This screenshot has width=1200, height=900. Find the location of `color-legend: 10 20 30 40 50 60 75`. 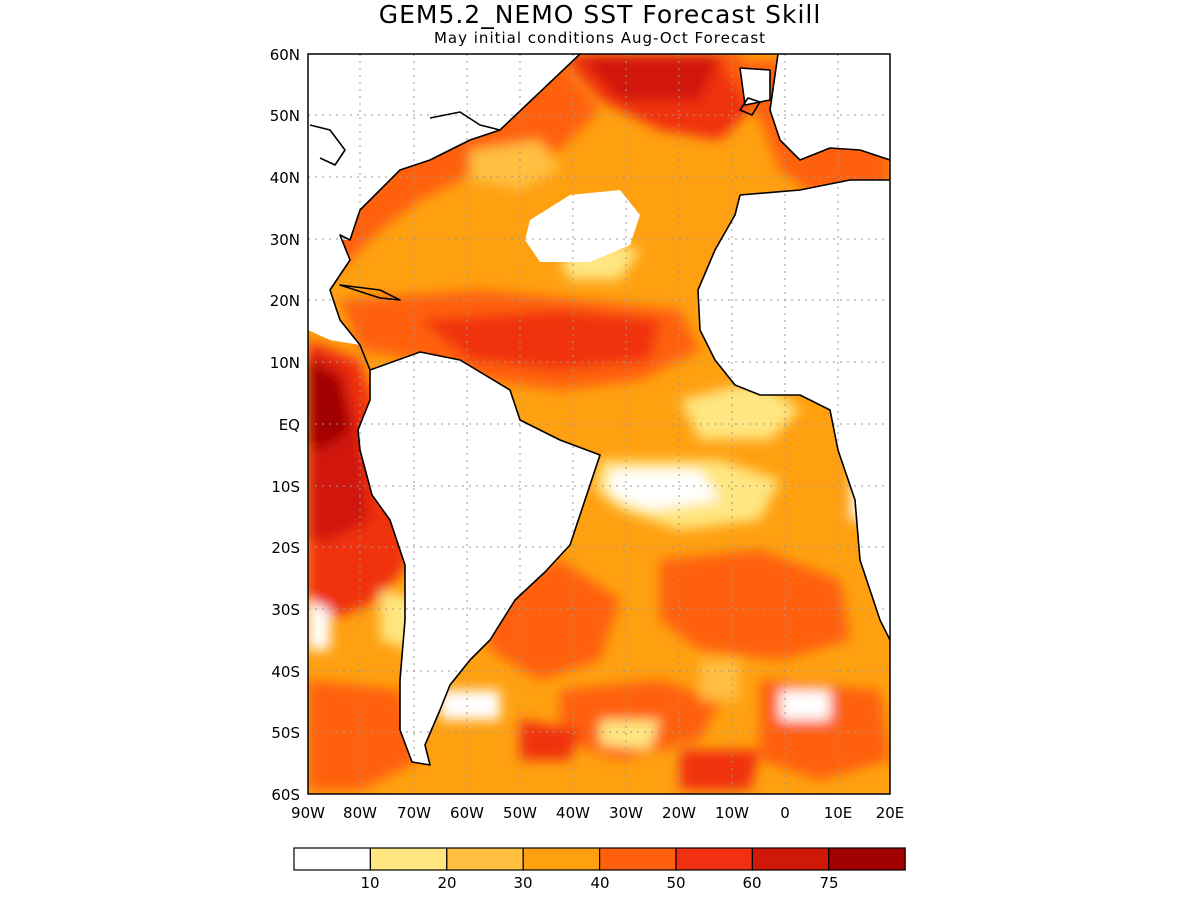

color-legend: 10 20 30 40 50 60 75 is located at coordinates (599, 869).